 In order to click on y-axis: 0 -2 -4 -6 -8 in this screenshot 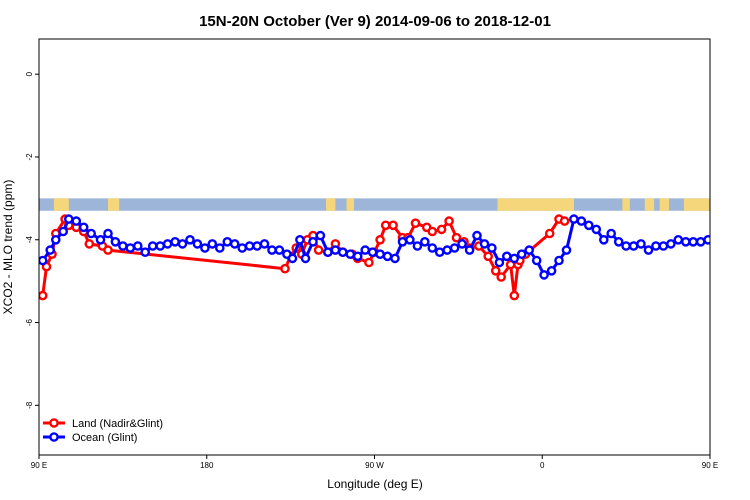, I will do `click(32, 240)`.